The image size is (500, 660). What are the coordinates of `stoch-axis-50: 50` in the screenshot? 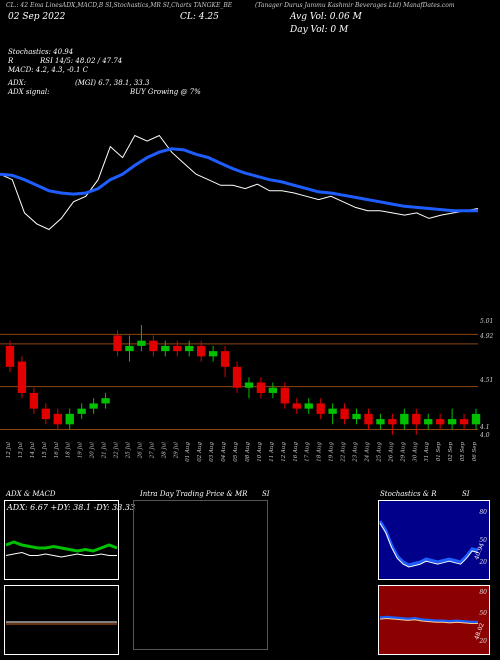 It's located at (483, 540).